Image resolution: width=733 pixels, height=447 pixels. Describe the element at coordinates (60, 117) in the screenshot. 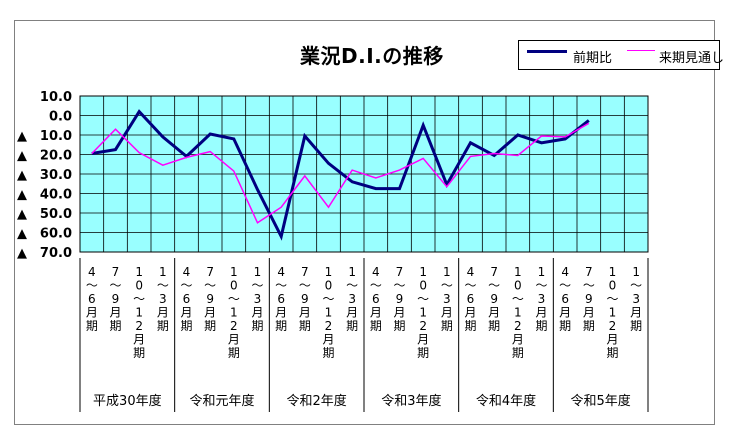

I see `y-tick-label: 0.0` at that location.